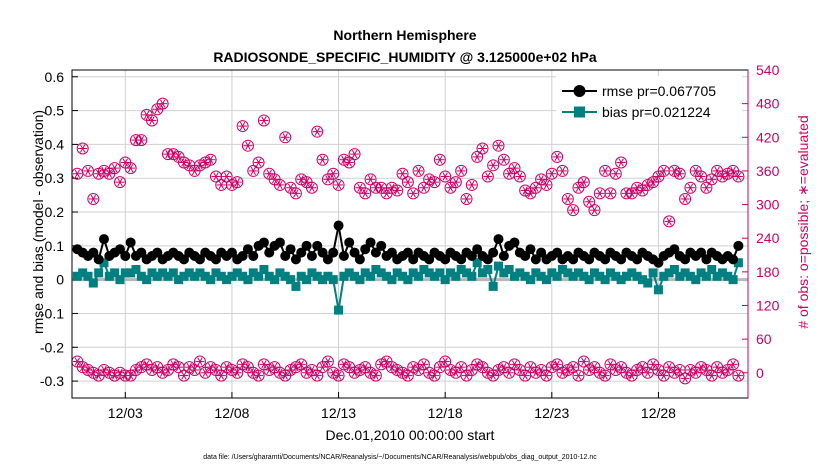 The height and width of the screenshot is (475, 830). What do you see at coordinates (55, 212) in the screenshot?
I see `y-left-tick-label: 0.2` at bounding box center [55, 212].